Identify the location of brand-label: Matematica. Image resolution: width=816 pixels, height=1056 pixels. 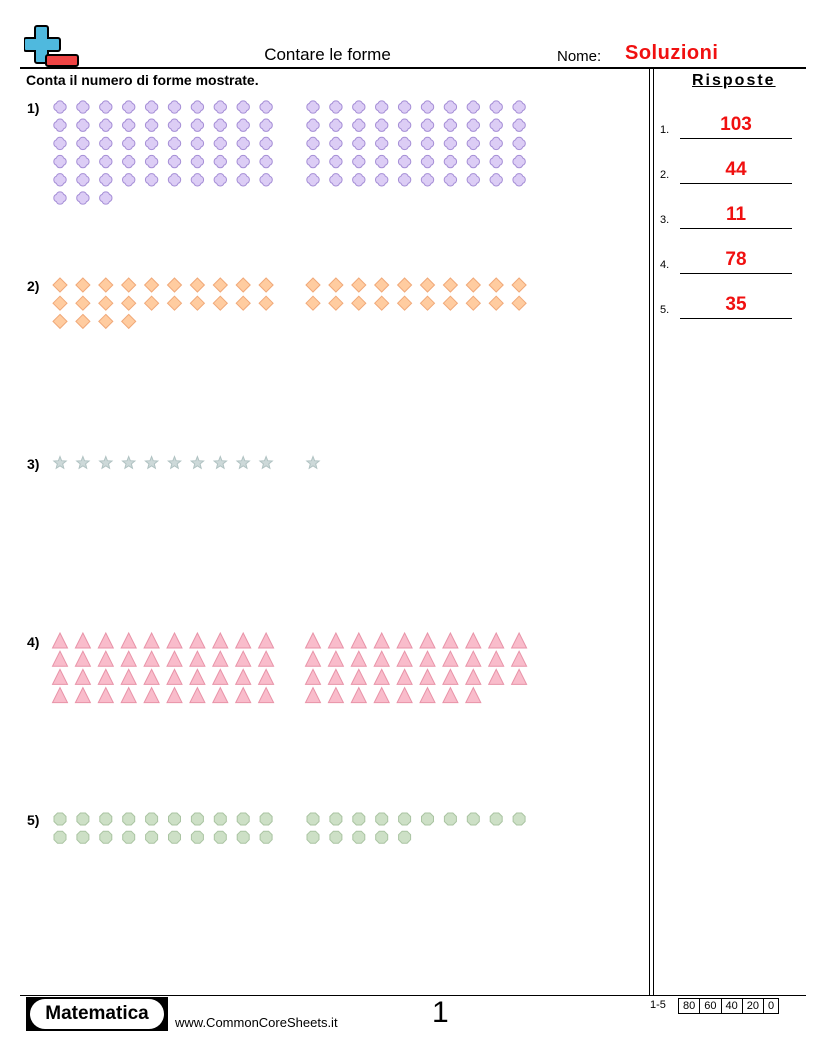
(97, 1014).